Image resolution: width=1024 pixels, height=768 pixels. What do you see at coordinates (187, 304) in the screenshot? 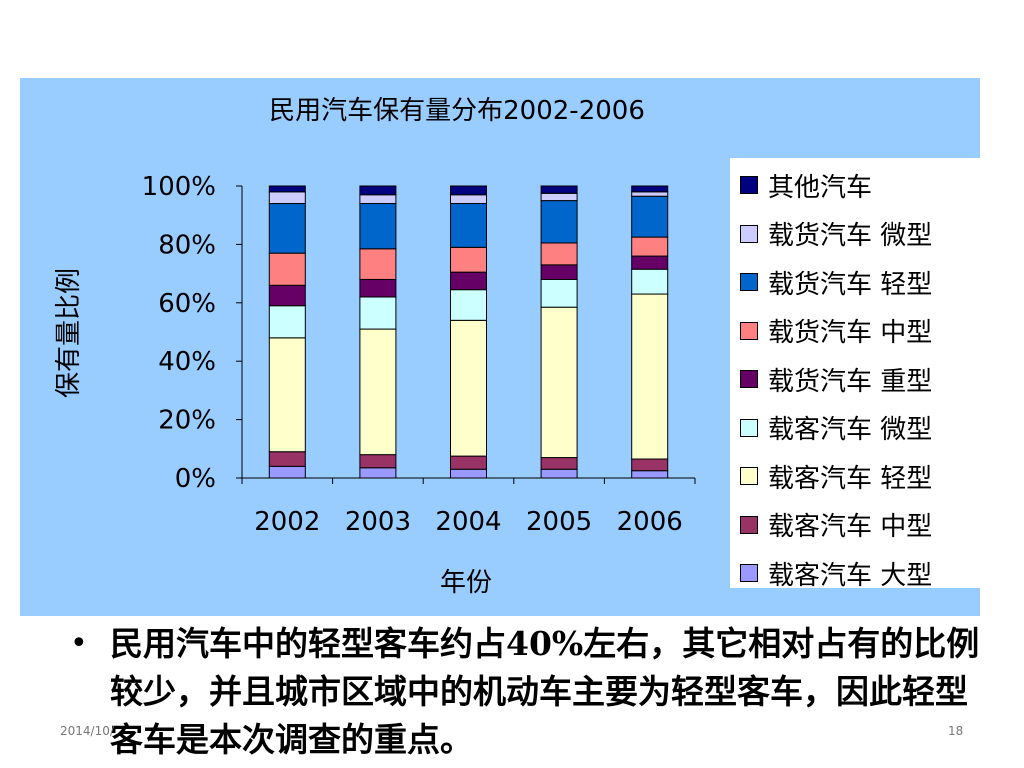
I see `y-tick-label: 60%` at bounding box center [187, 304].